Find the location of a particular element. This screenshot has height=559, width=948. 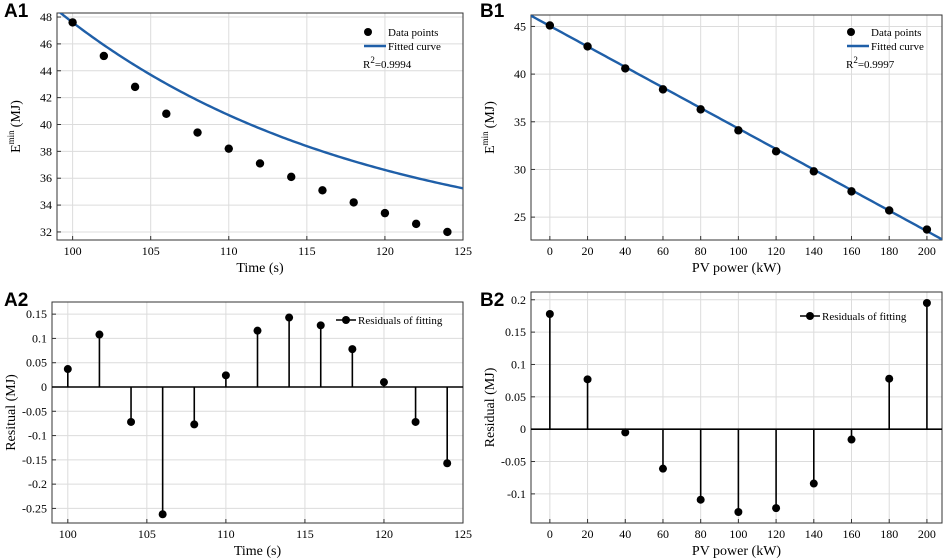

r-squared-value: =0.9994 is located at coordinates (393, 65).